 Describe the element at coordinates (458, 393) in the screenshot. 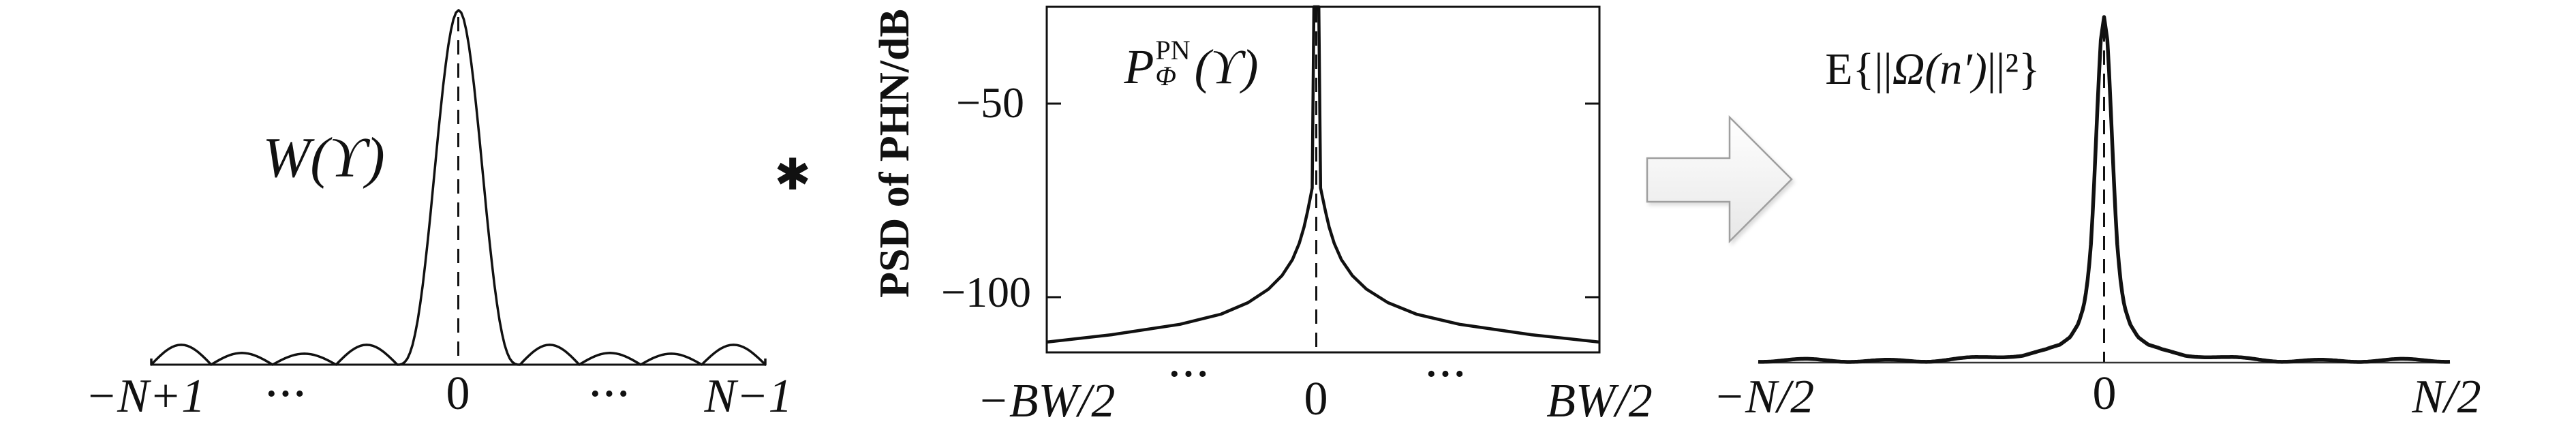

I see `left-xtick-zero: 0` at that location.